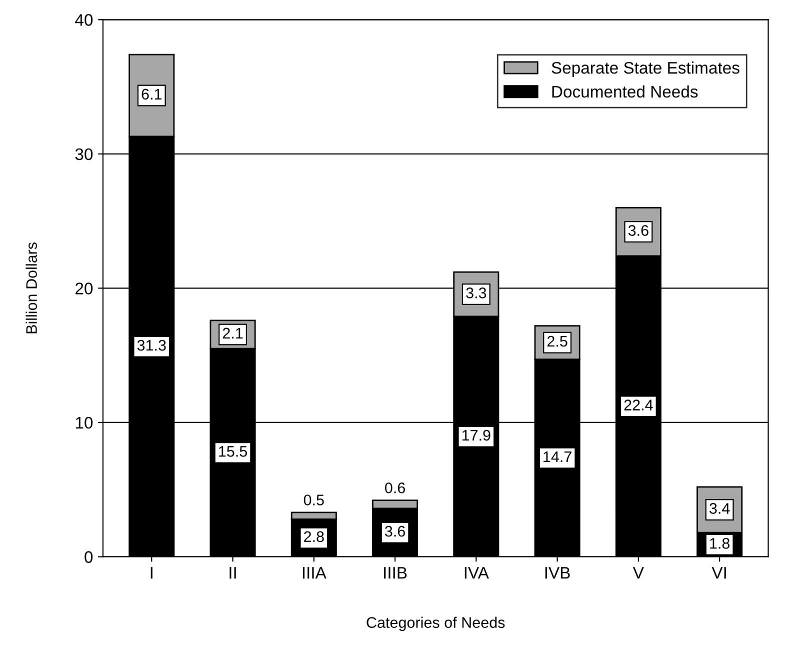 Image resolution: width=792 pixels, height=655 pixels. What do you see at coordinates (232, 333) in the screenshot?
I see `data-label: 2.1` at bounding box center [232, 333].